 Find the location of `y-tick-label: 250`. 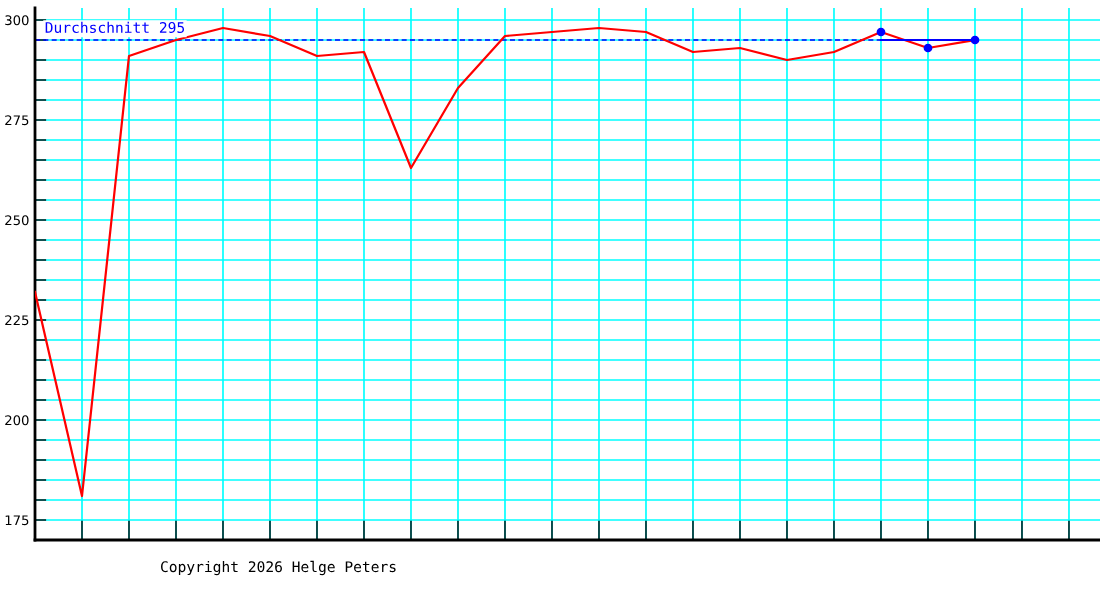

y-tick-label: 250 is located at coordinates (17, 220).